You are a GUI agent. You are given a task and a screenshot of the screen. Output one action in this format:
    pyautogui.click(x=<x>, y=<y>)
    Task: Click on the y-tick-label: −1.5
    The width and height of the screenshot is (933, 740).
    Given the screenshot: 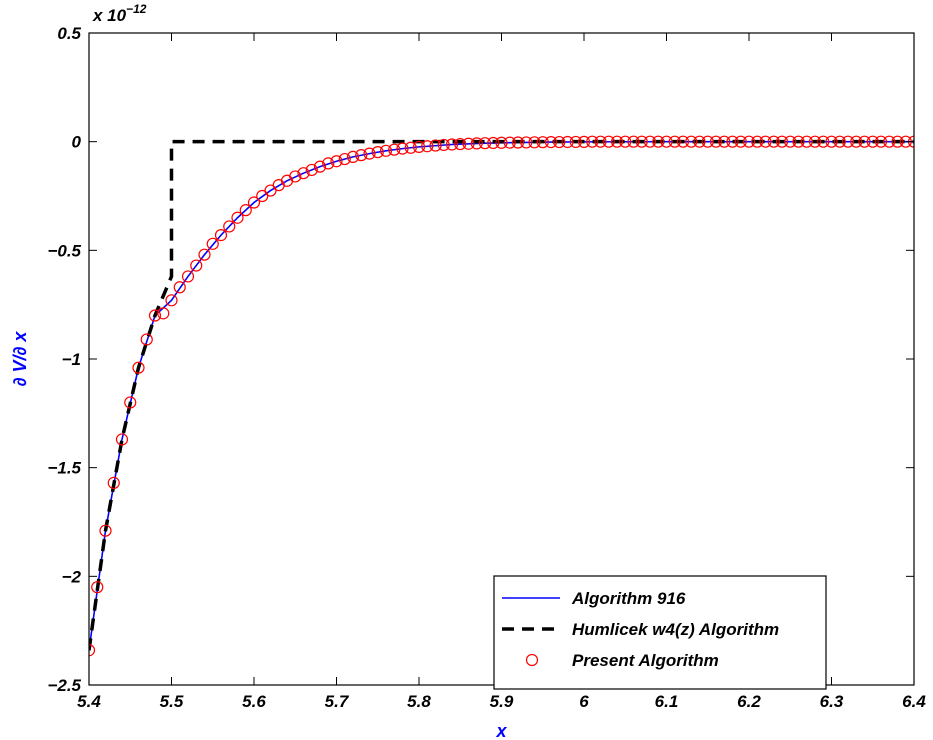 What is the action you would take?
    pyautogui.click(x=64, y=468)
    